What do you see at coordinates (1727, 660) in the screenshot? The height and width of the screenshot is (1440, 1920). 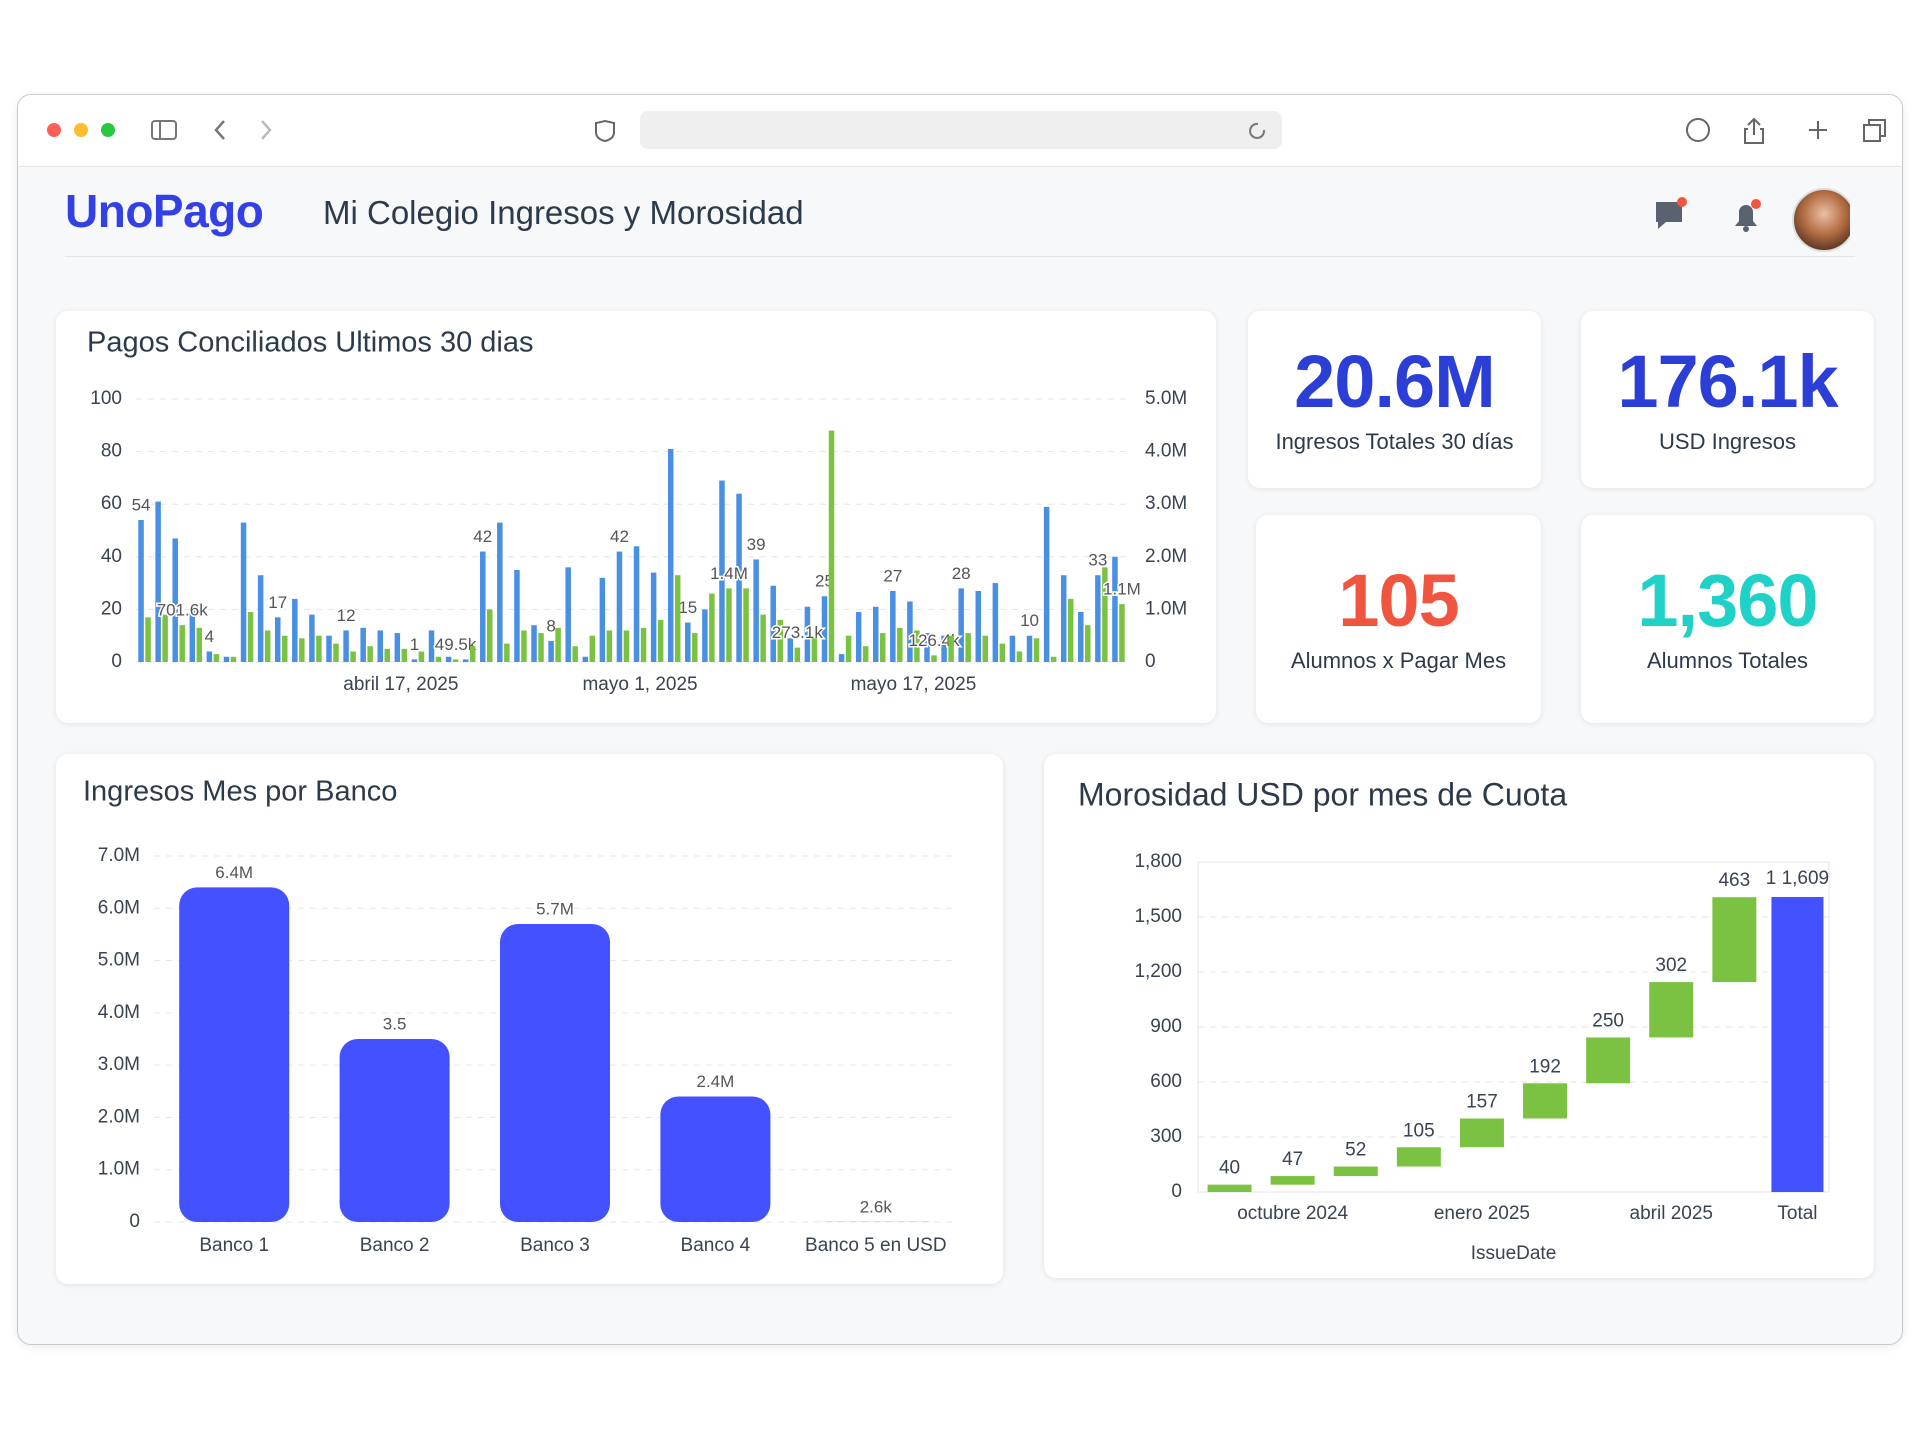 I see `kpi-label: Alumnos Totales` at bounding box center [1727, 660].